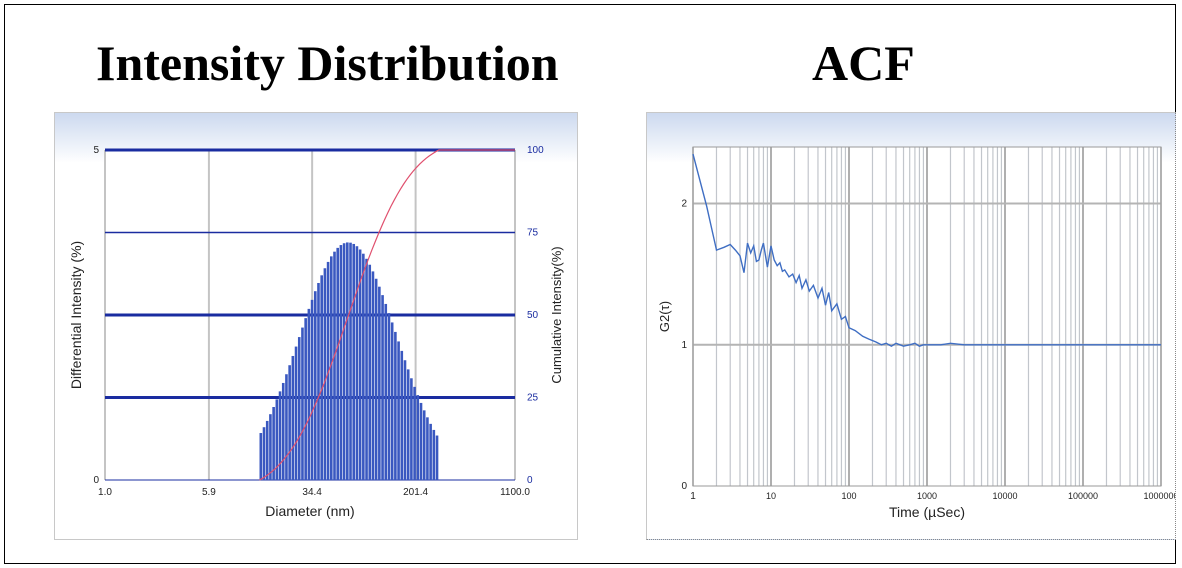 Image resolution: width=1182 pixels, height=568 pixels. What do you see at coordinates (105, 492) in the screenshot?
I see `x-tick-label: 1.0` at bounding box center [105, 492].